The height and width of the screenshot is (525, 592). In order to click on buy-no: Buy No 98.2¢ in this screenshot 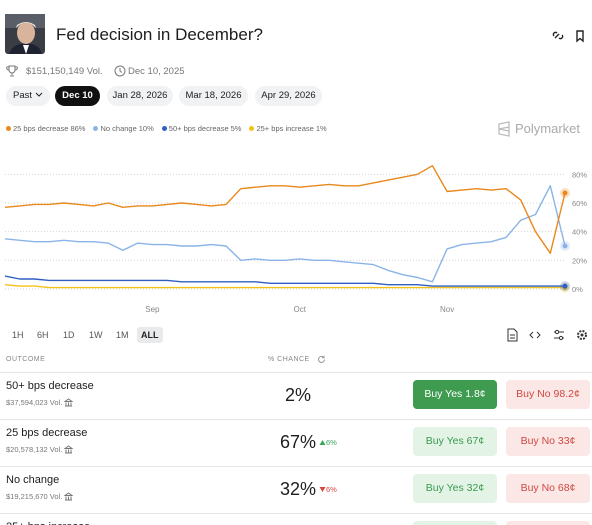, I will do `click(548, 394)`.